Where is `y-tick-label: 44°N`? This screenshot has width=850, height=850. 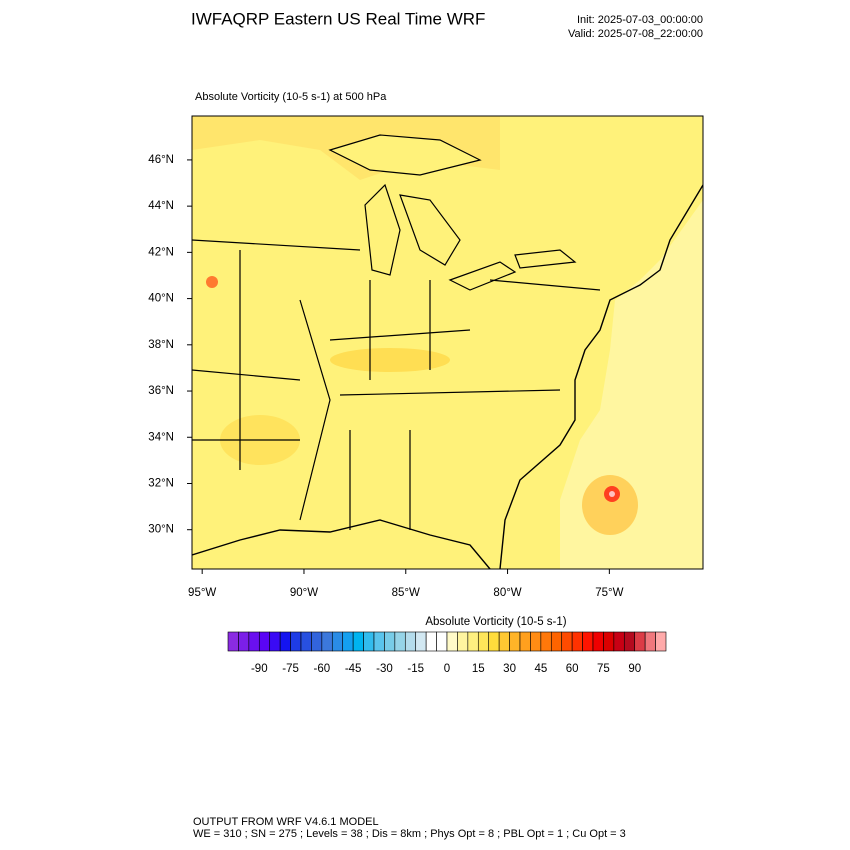
y-tick-label: 44°N is located at coordinates (161, 206).